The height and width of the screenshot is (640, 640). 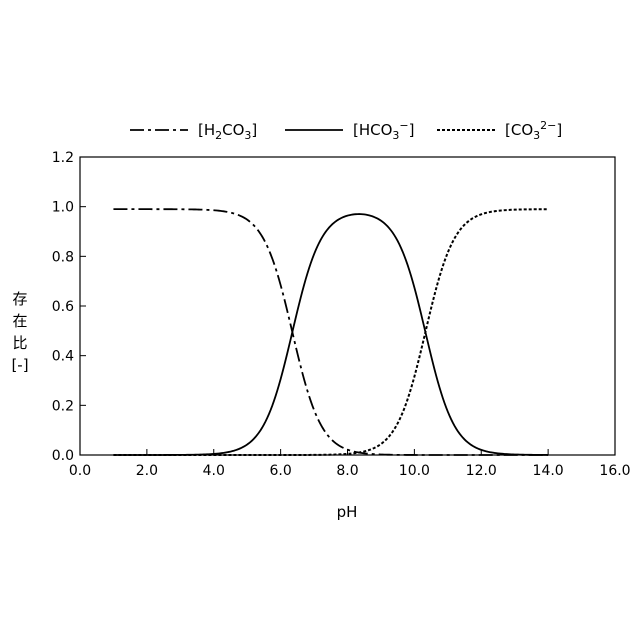 What do you see at coordinates (384, 130) in the screenshot?
I see `legend-label: [HCO3−]` at bounding box center [384, 130].